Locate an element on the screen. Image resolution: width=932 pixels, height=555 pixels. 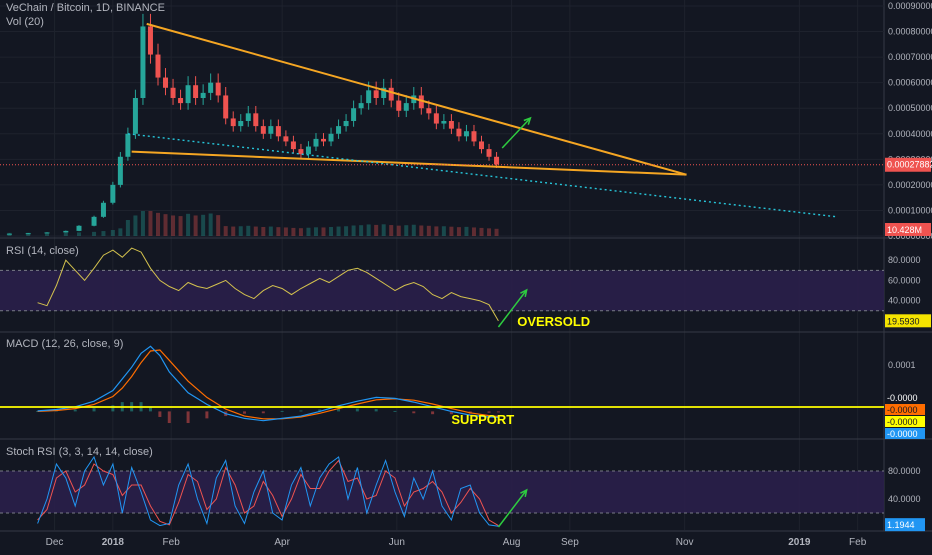
x-tick-label: Aug is located at coordinates (512, 542).